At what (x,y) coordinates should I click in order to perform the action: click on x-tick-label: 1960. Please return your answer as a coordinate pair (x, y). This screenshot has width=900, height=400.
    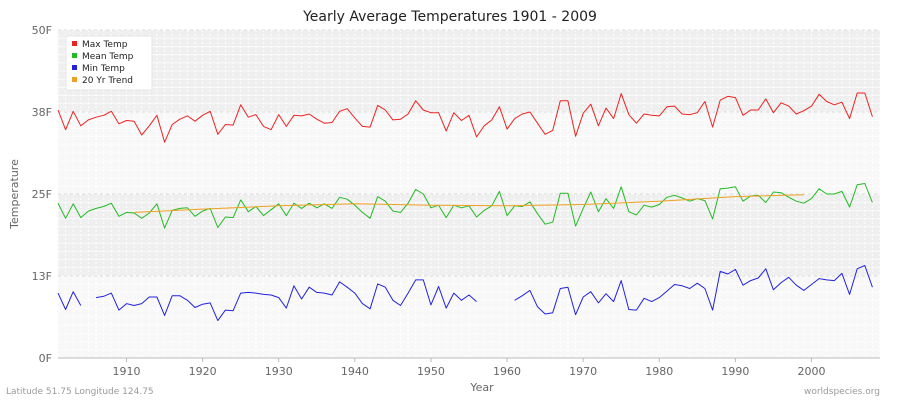
    Looking at the image, I should click on (507, 371).